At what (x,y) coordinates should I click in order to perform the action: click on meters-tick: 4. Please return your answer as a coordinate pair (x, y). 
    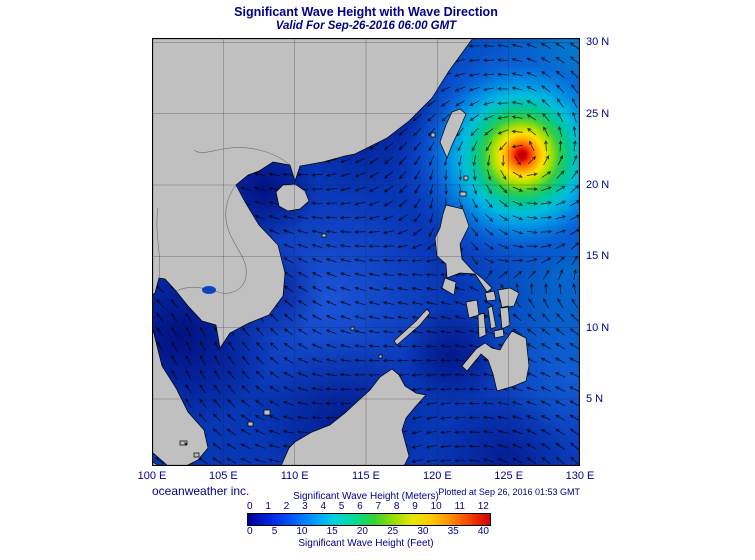
    Looking at the image, I should click on (323, 506).